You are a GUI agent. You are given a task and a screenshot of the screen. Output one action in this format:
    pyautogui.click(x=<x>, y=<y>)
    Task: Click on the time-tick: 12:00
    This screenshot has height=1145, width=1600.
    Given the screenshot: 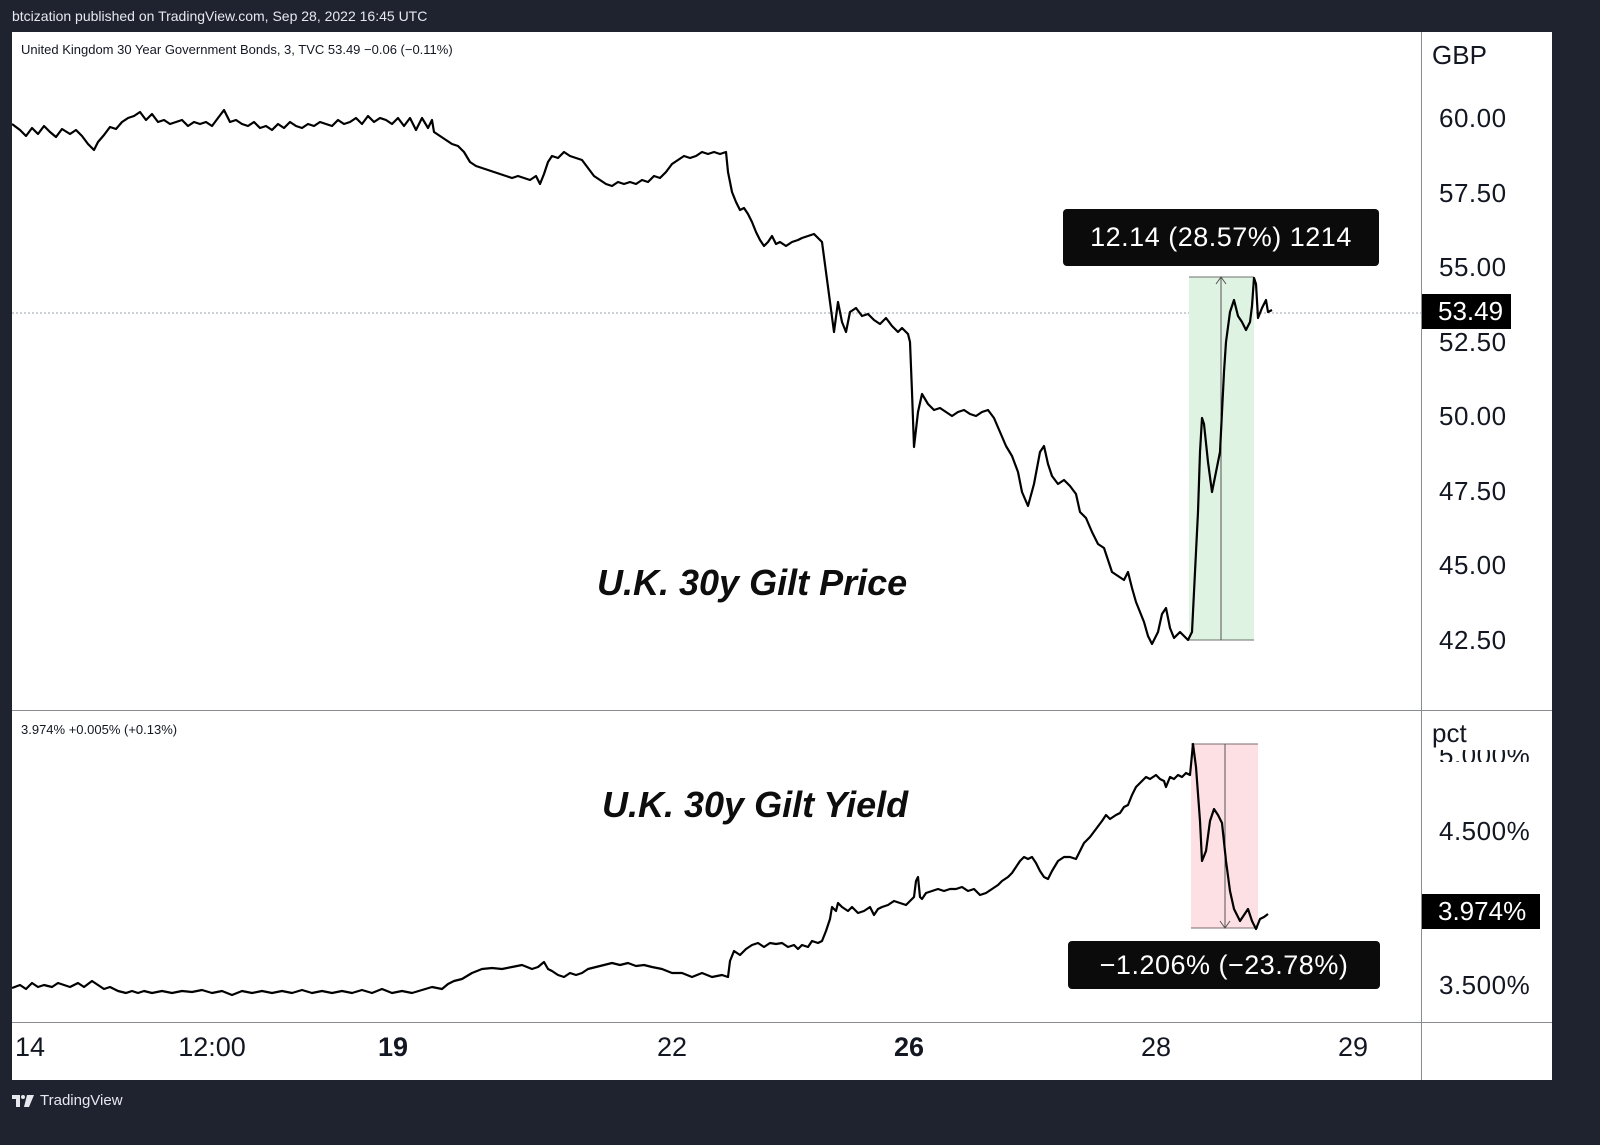 What is the action you would take?
    pyautogui.click(x=212, y=1047)
    